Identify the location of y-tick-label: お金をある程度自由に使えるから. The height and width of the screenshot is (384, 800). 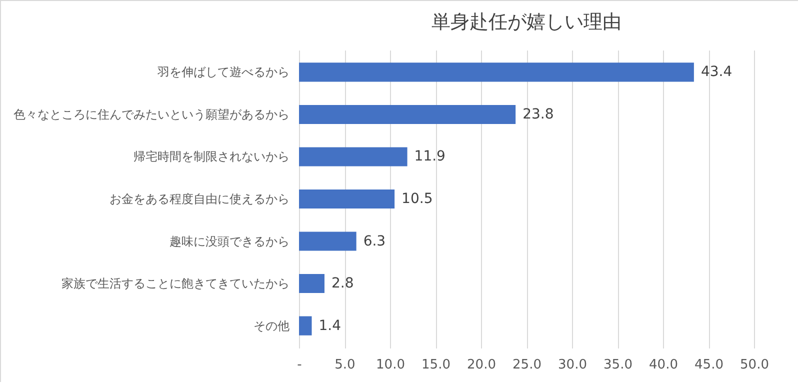
(200, 199).